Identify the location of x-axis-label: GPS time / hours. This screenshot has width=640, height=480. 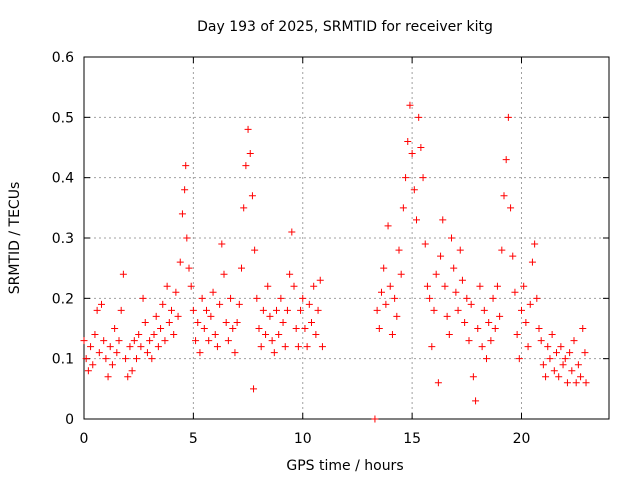
(344, 466).